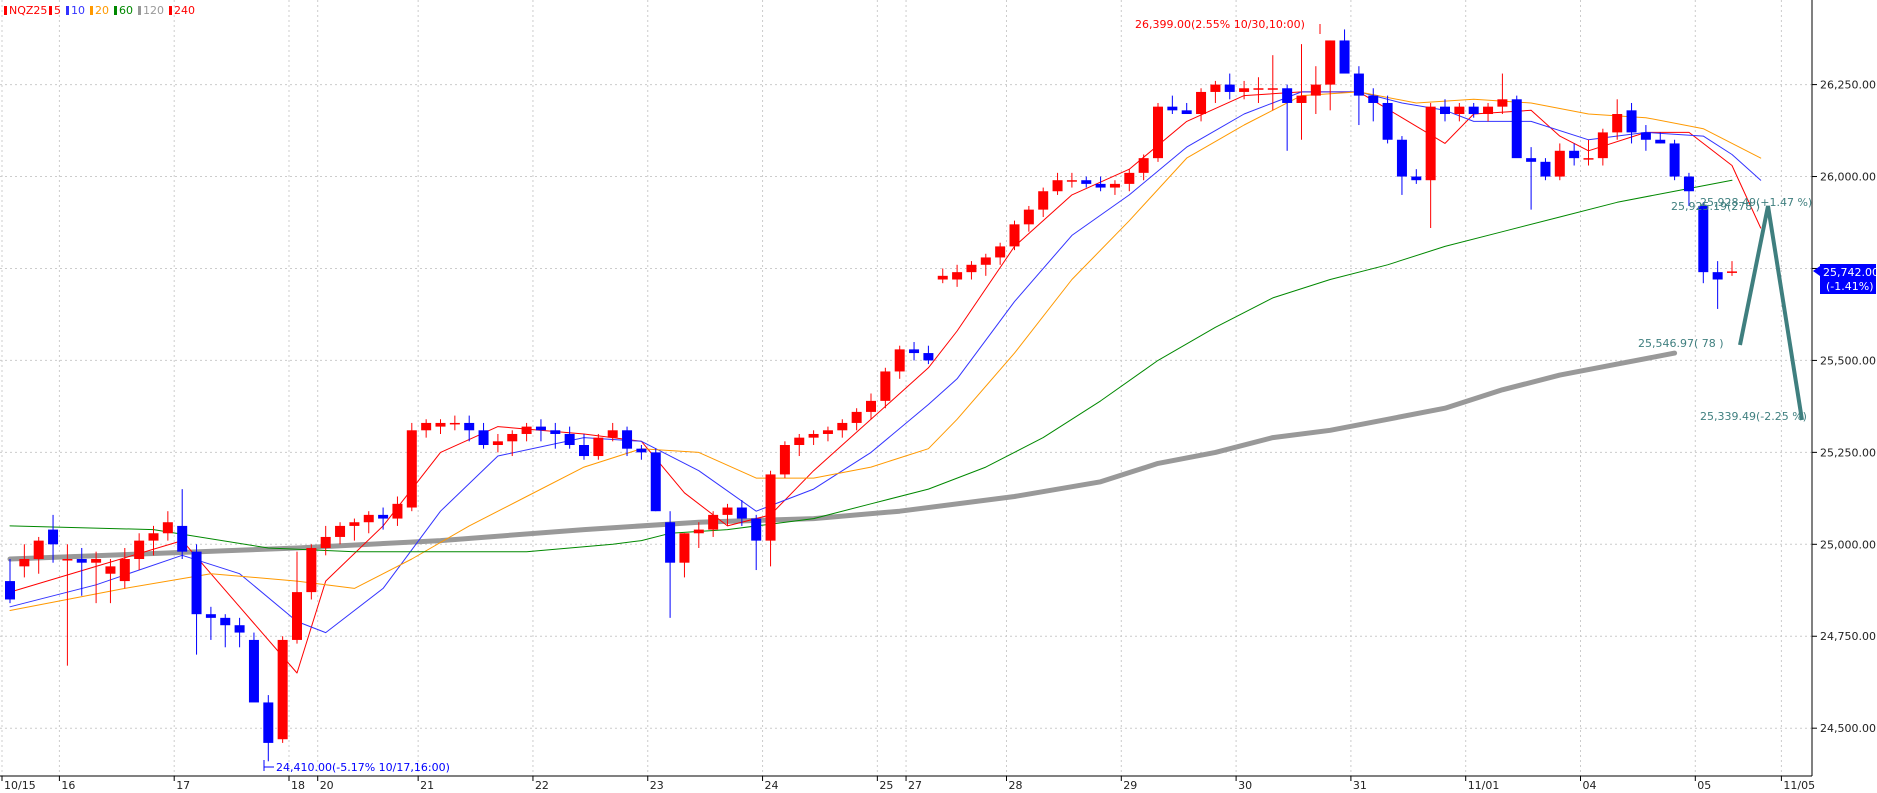  What do you see at coordinates (1756, 202) in the screenshot?
I see `projection-top-label: 25,928.49(+1.47 %)` at bounding box center [1756, 202].